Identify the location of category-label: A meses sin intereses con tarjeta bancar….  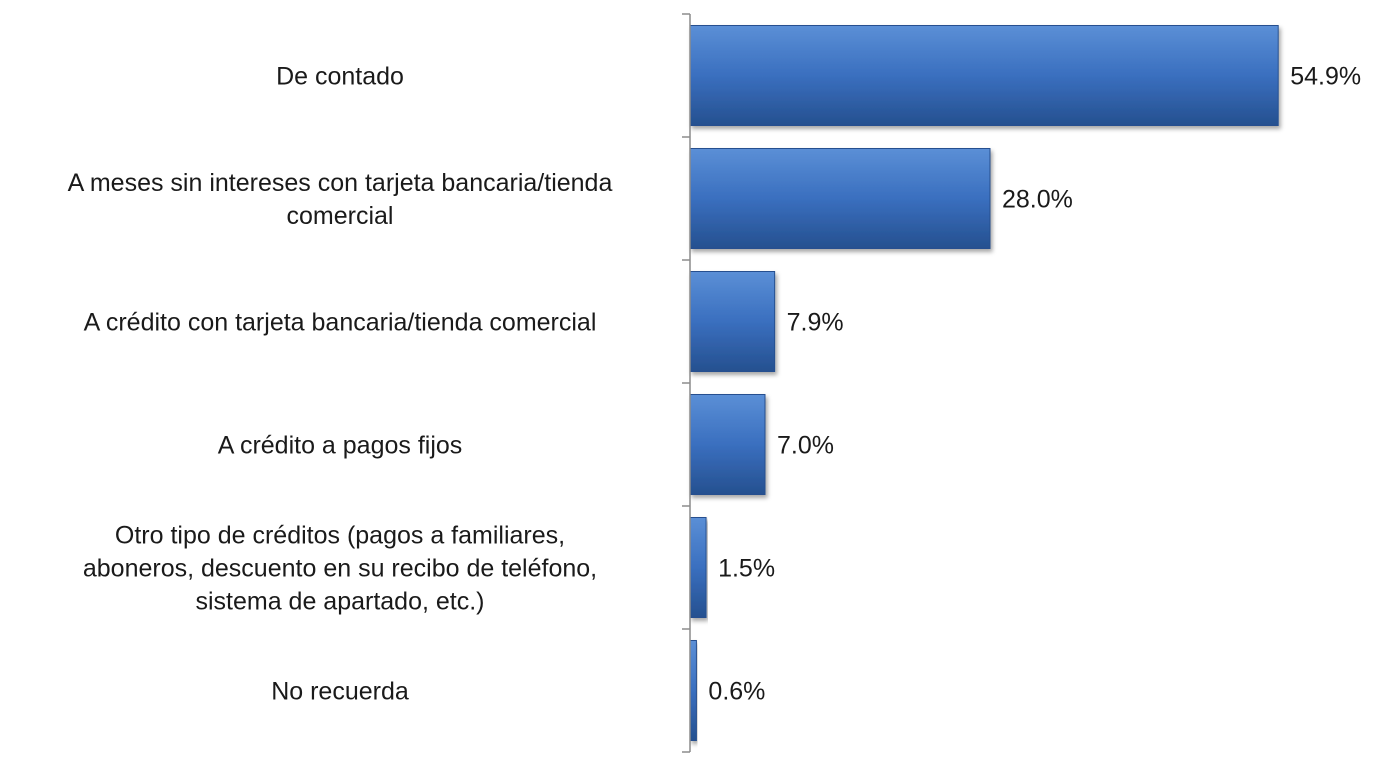
(340, 199).